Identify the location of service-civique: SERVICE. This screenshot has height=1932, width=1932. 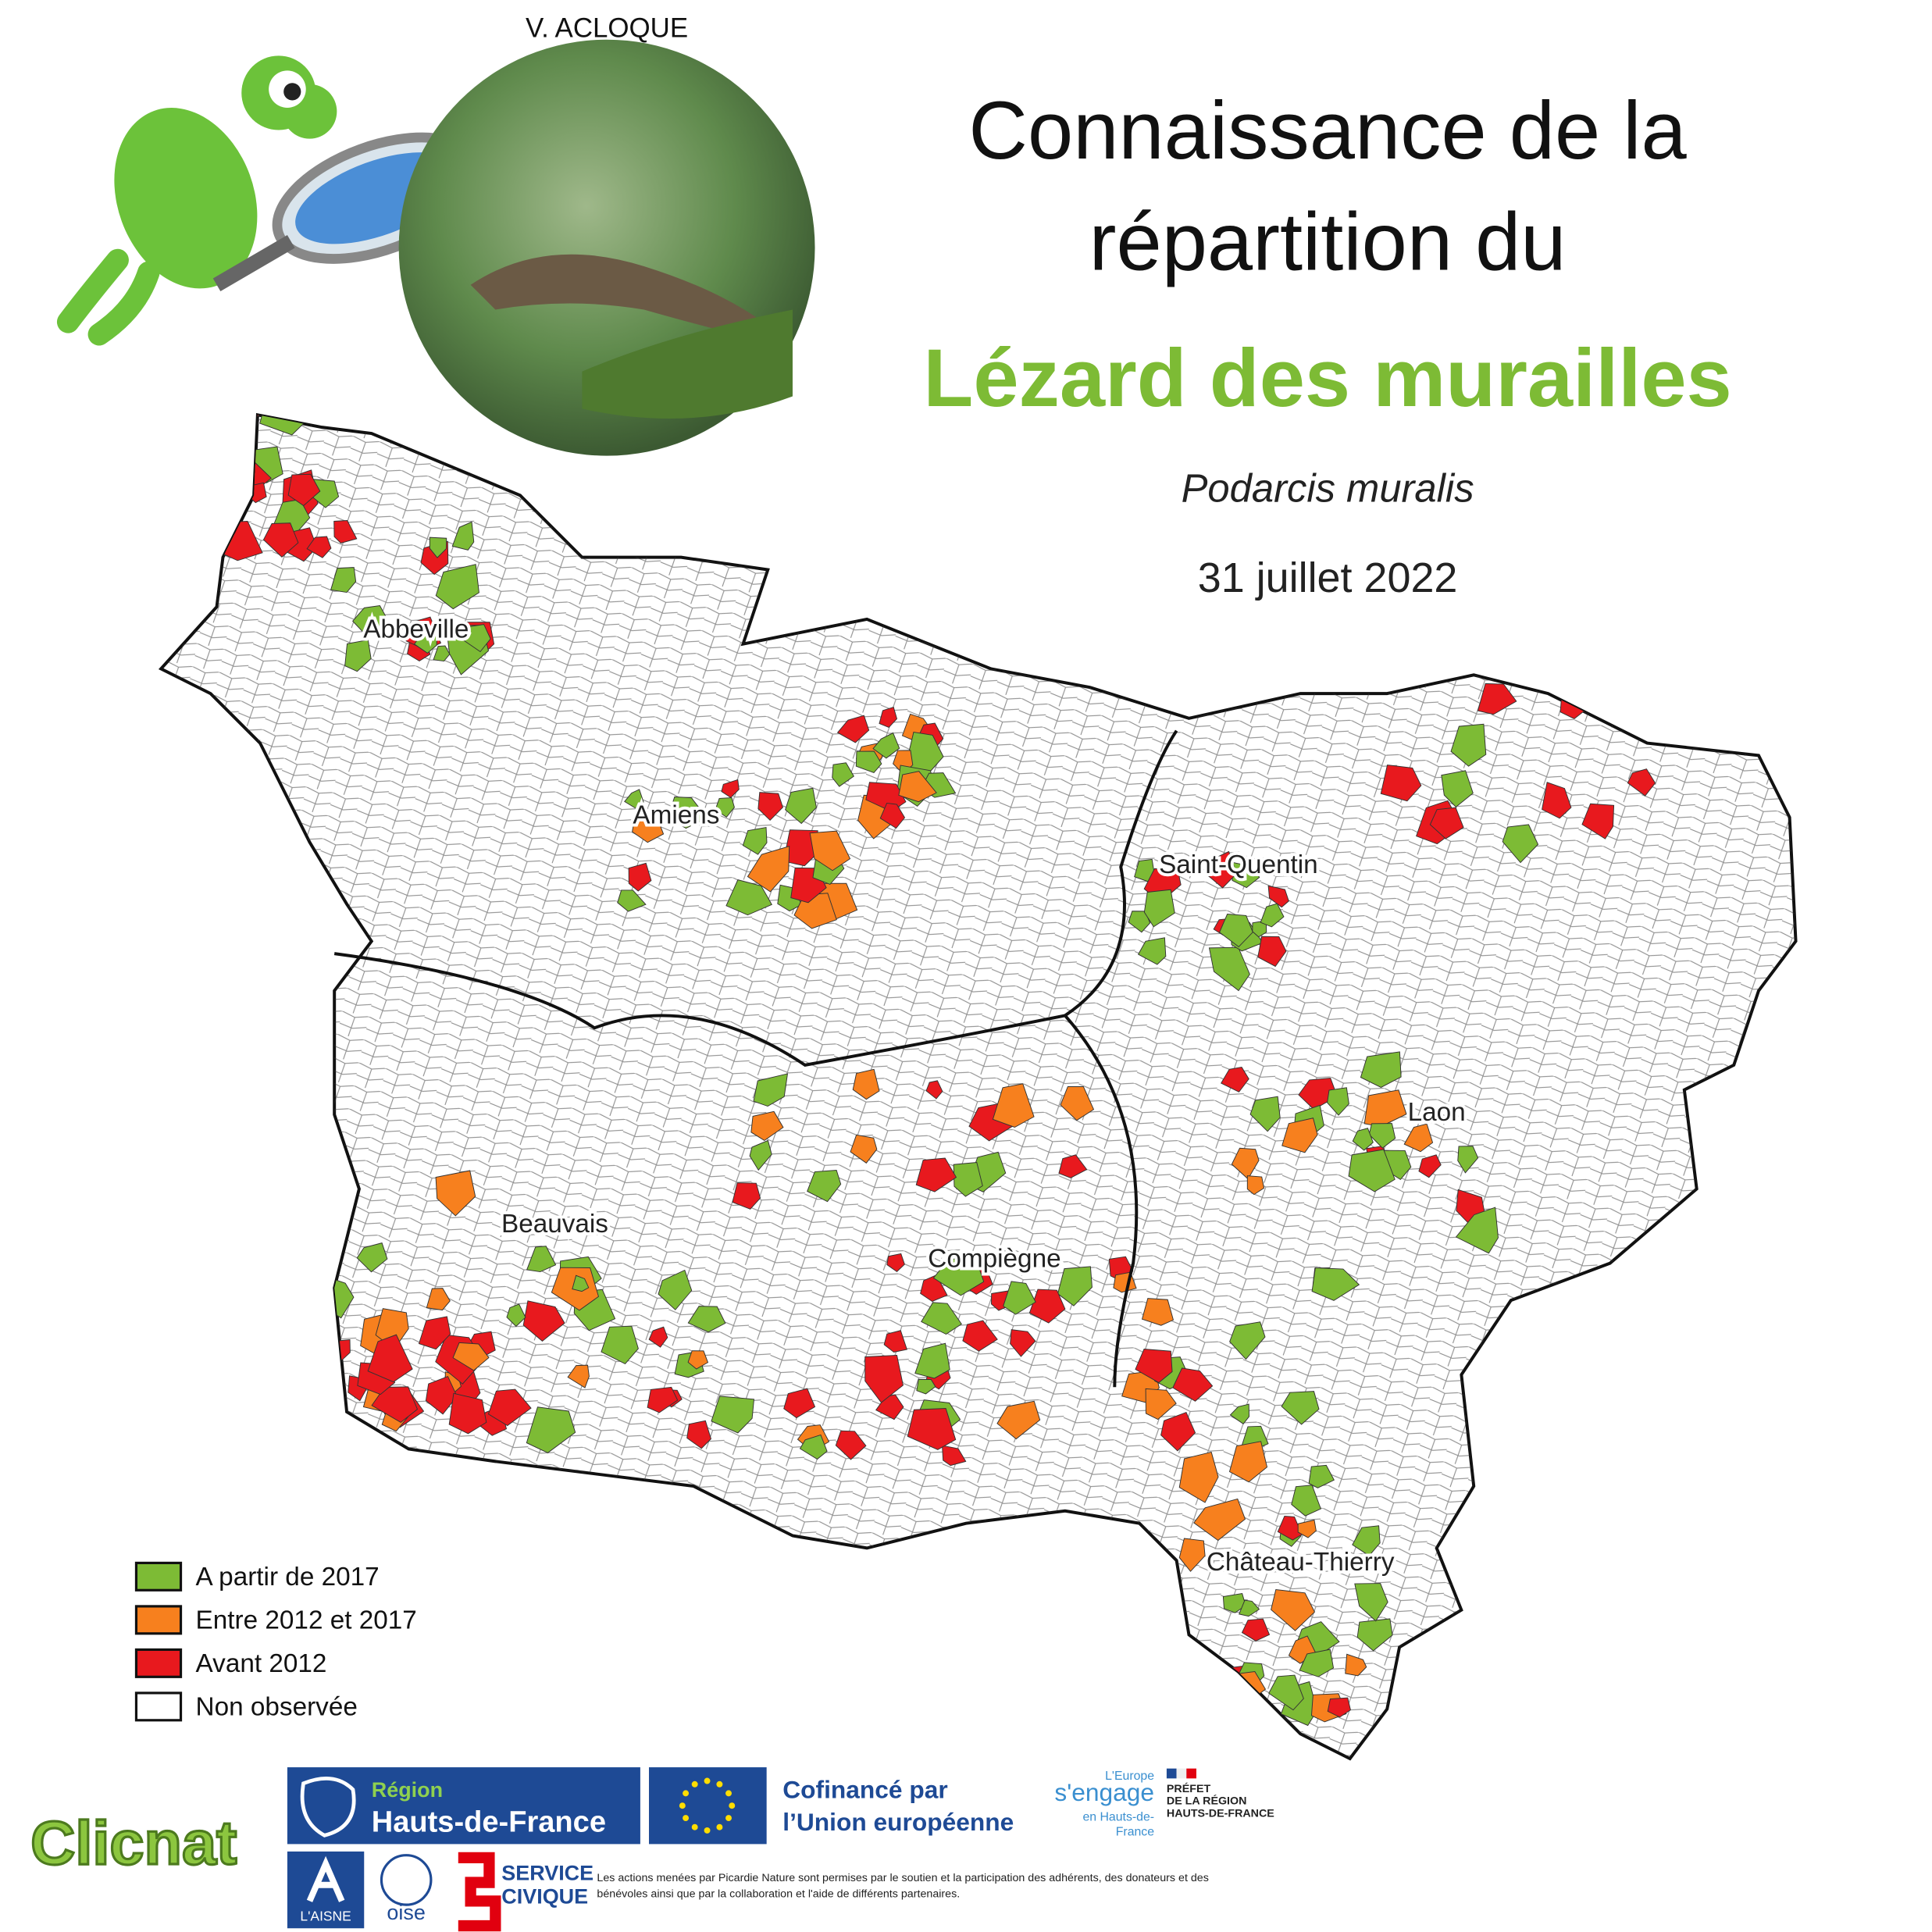
(547, 1873).